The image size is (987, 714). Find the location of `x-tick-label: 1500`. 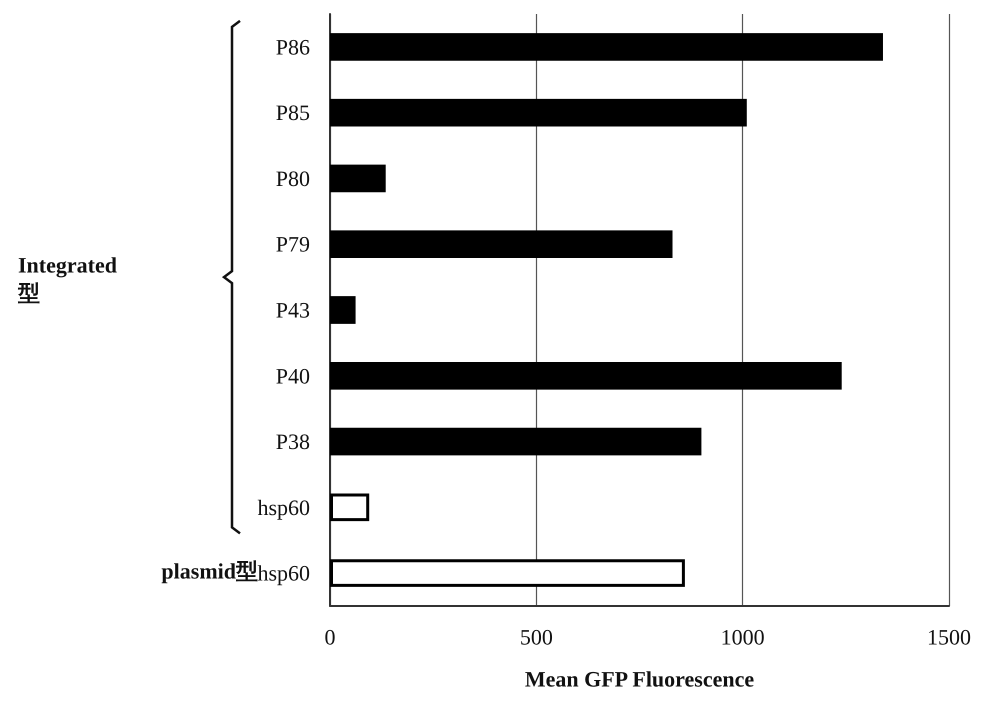

x-tick-label: 1500 is located at coordinates (949, 637).